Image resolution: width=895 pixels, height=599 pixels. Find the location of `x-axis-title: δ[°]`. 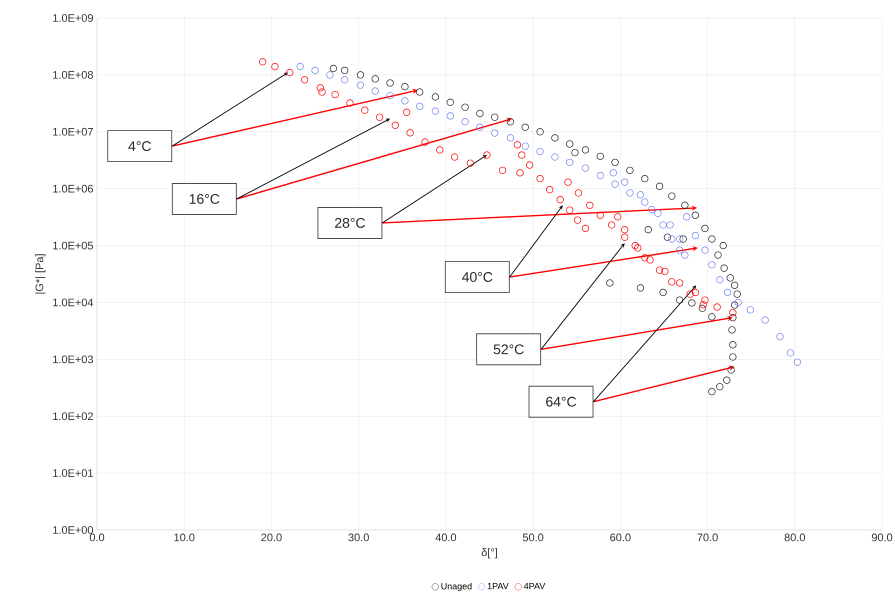

x-axis-title: δ[°] is located at coordinates (490, 553).